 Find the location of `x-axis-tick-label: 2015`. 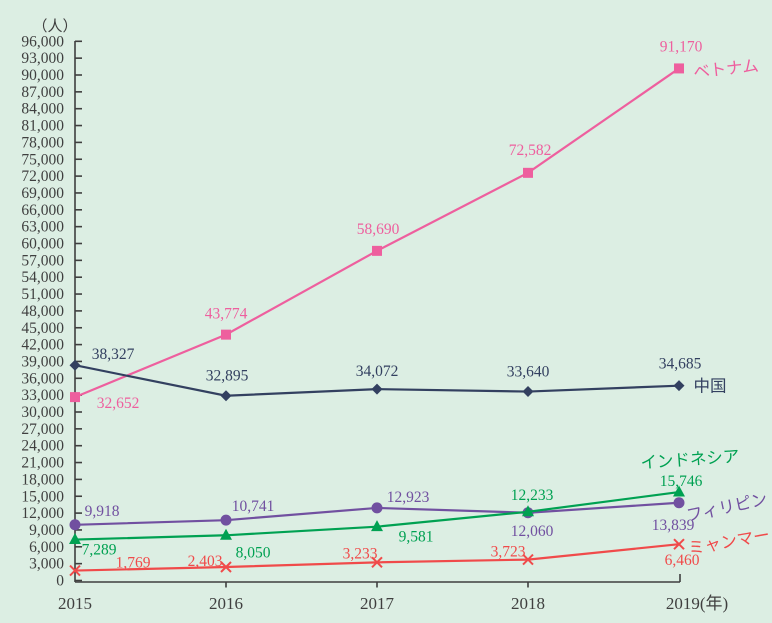

x-axis-tick-label: 2015 is located at coordinates (75, 603).